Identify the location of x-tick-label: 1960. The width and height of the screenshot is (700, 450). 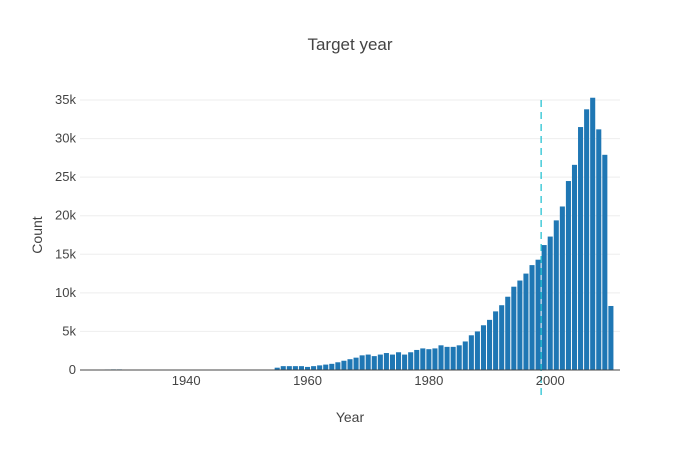
(307, 380).